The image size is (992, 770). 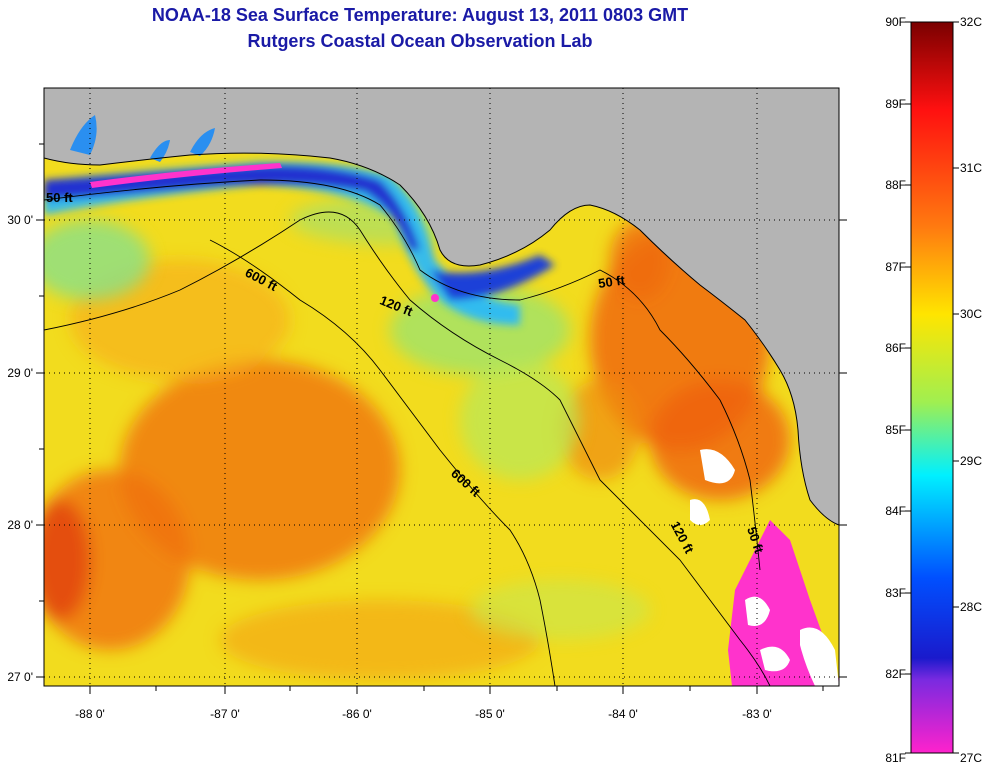 What do you see at coordinates (971, 314) in the screenshot?
I see `colorbar-c-label: 30C` at bounding box center [971, 314].